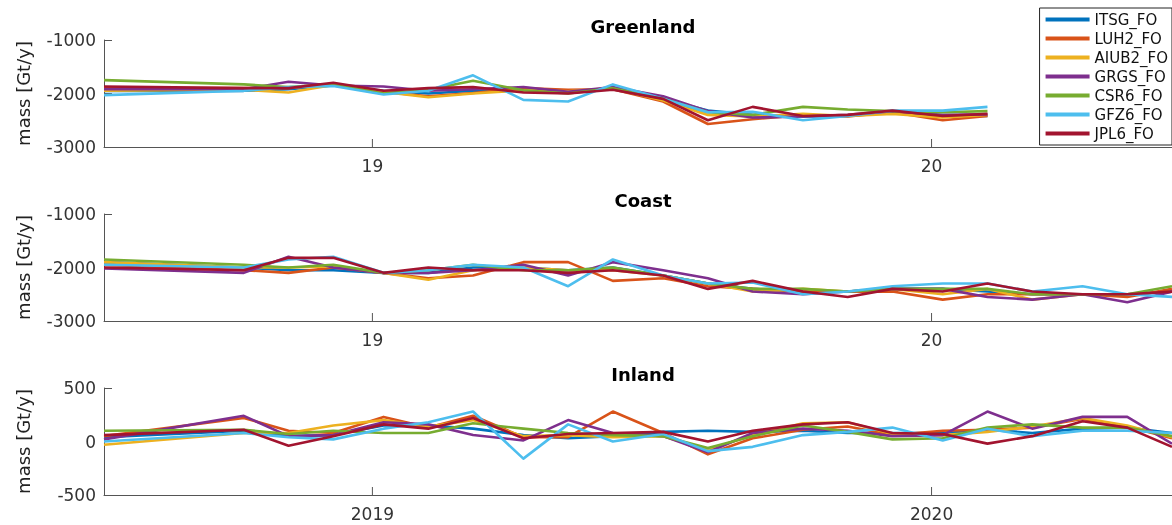  I want to click on x-tick-label: 2020, so click(931, 513).